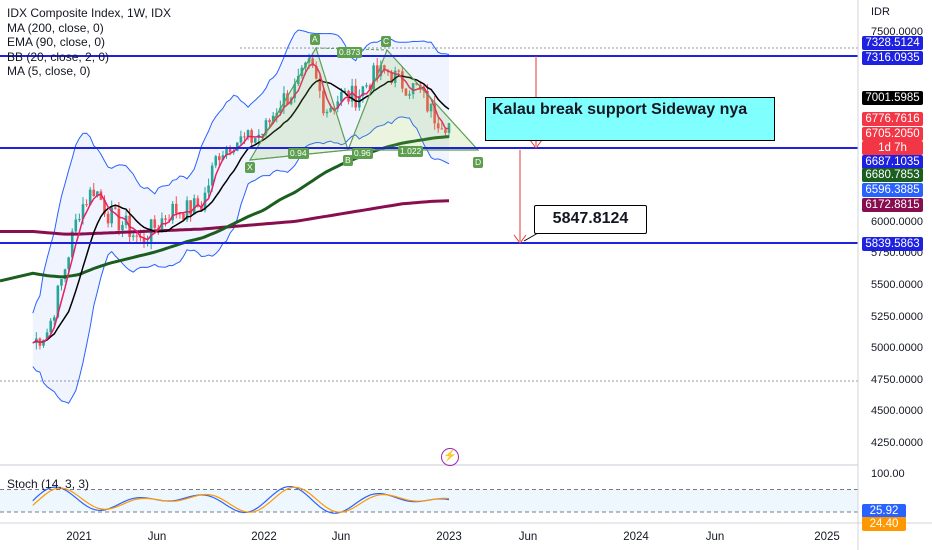 The height and width of the screenshot is (550, 932). I want to click on time-axis-label: 2025, so click(827, 537).